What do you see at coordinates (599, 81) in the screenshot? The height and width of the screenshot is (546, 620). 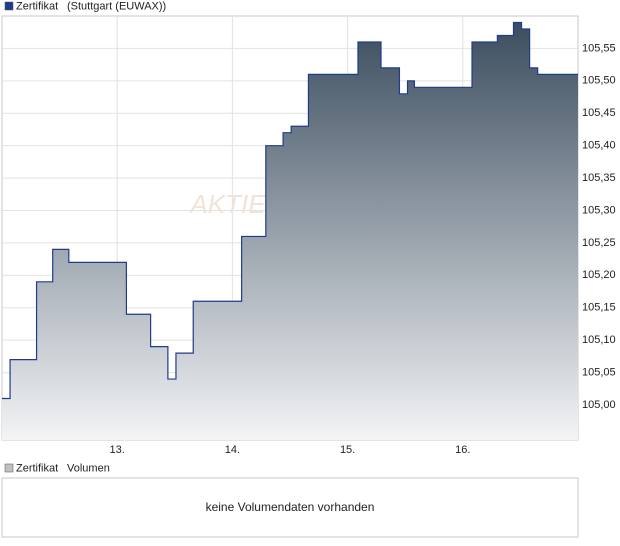 I see `y-tick-label: 105,50` at bounding box center [599, 81].